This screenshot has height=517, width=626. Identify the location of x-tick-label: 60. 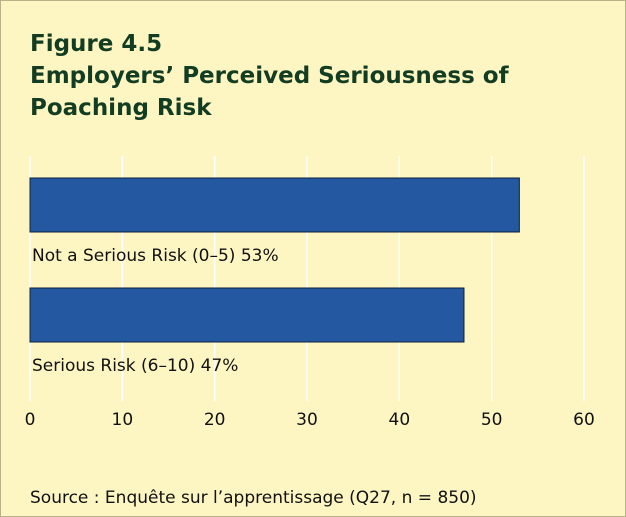
(584, 420).